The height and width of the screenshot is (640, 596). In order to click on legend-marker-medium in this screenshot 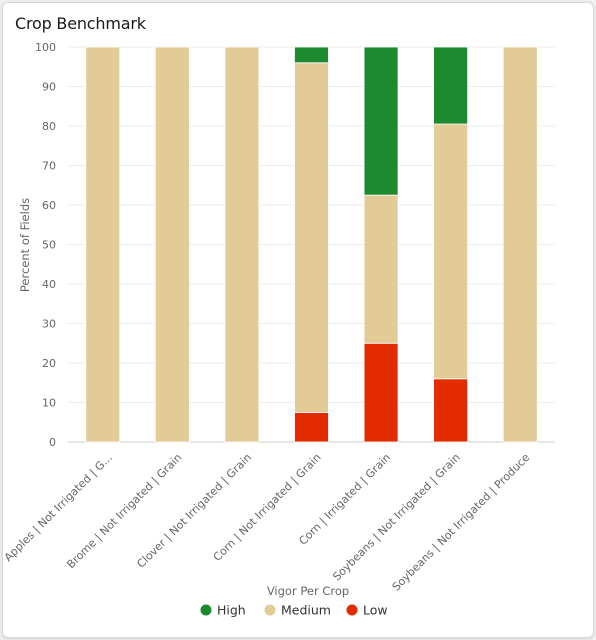, I will do `click(270, 610)`.